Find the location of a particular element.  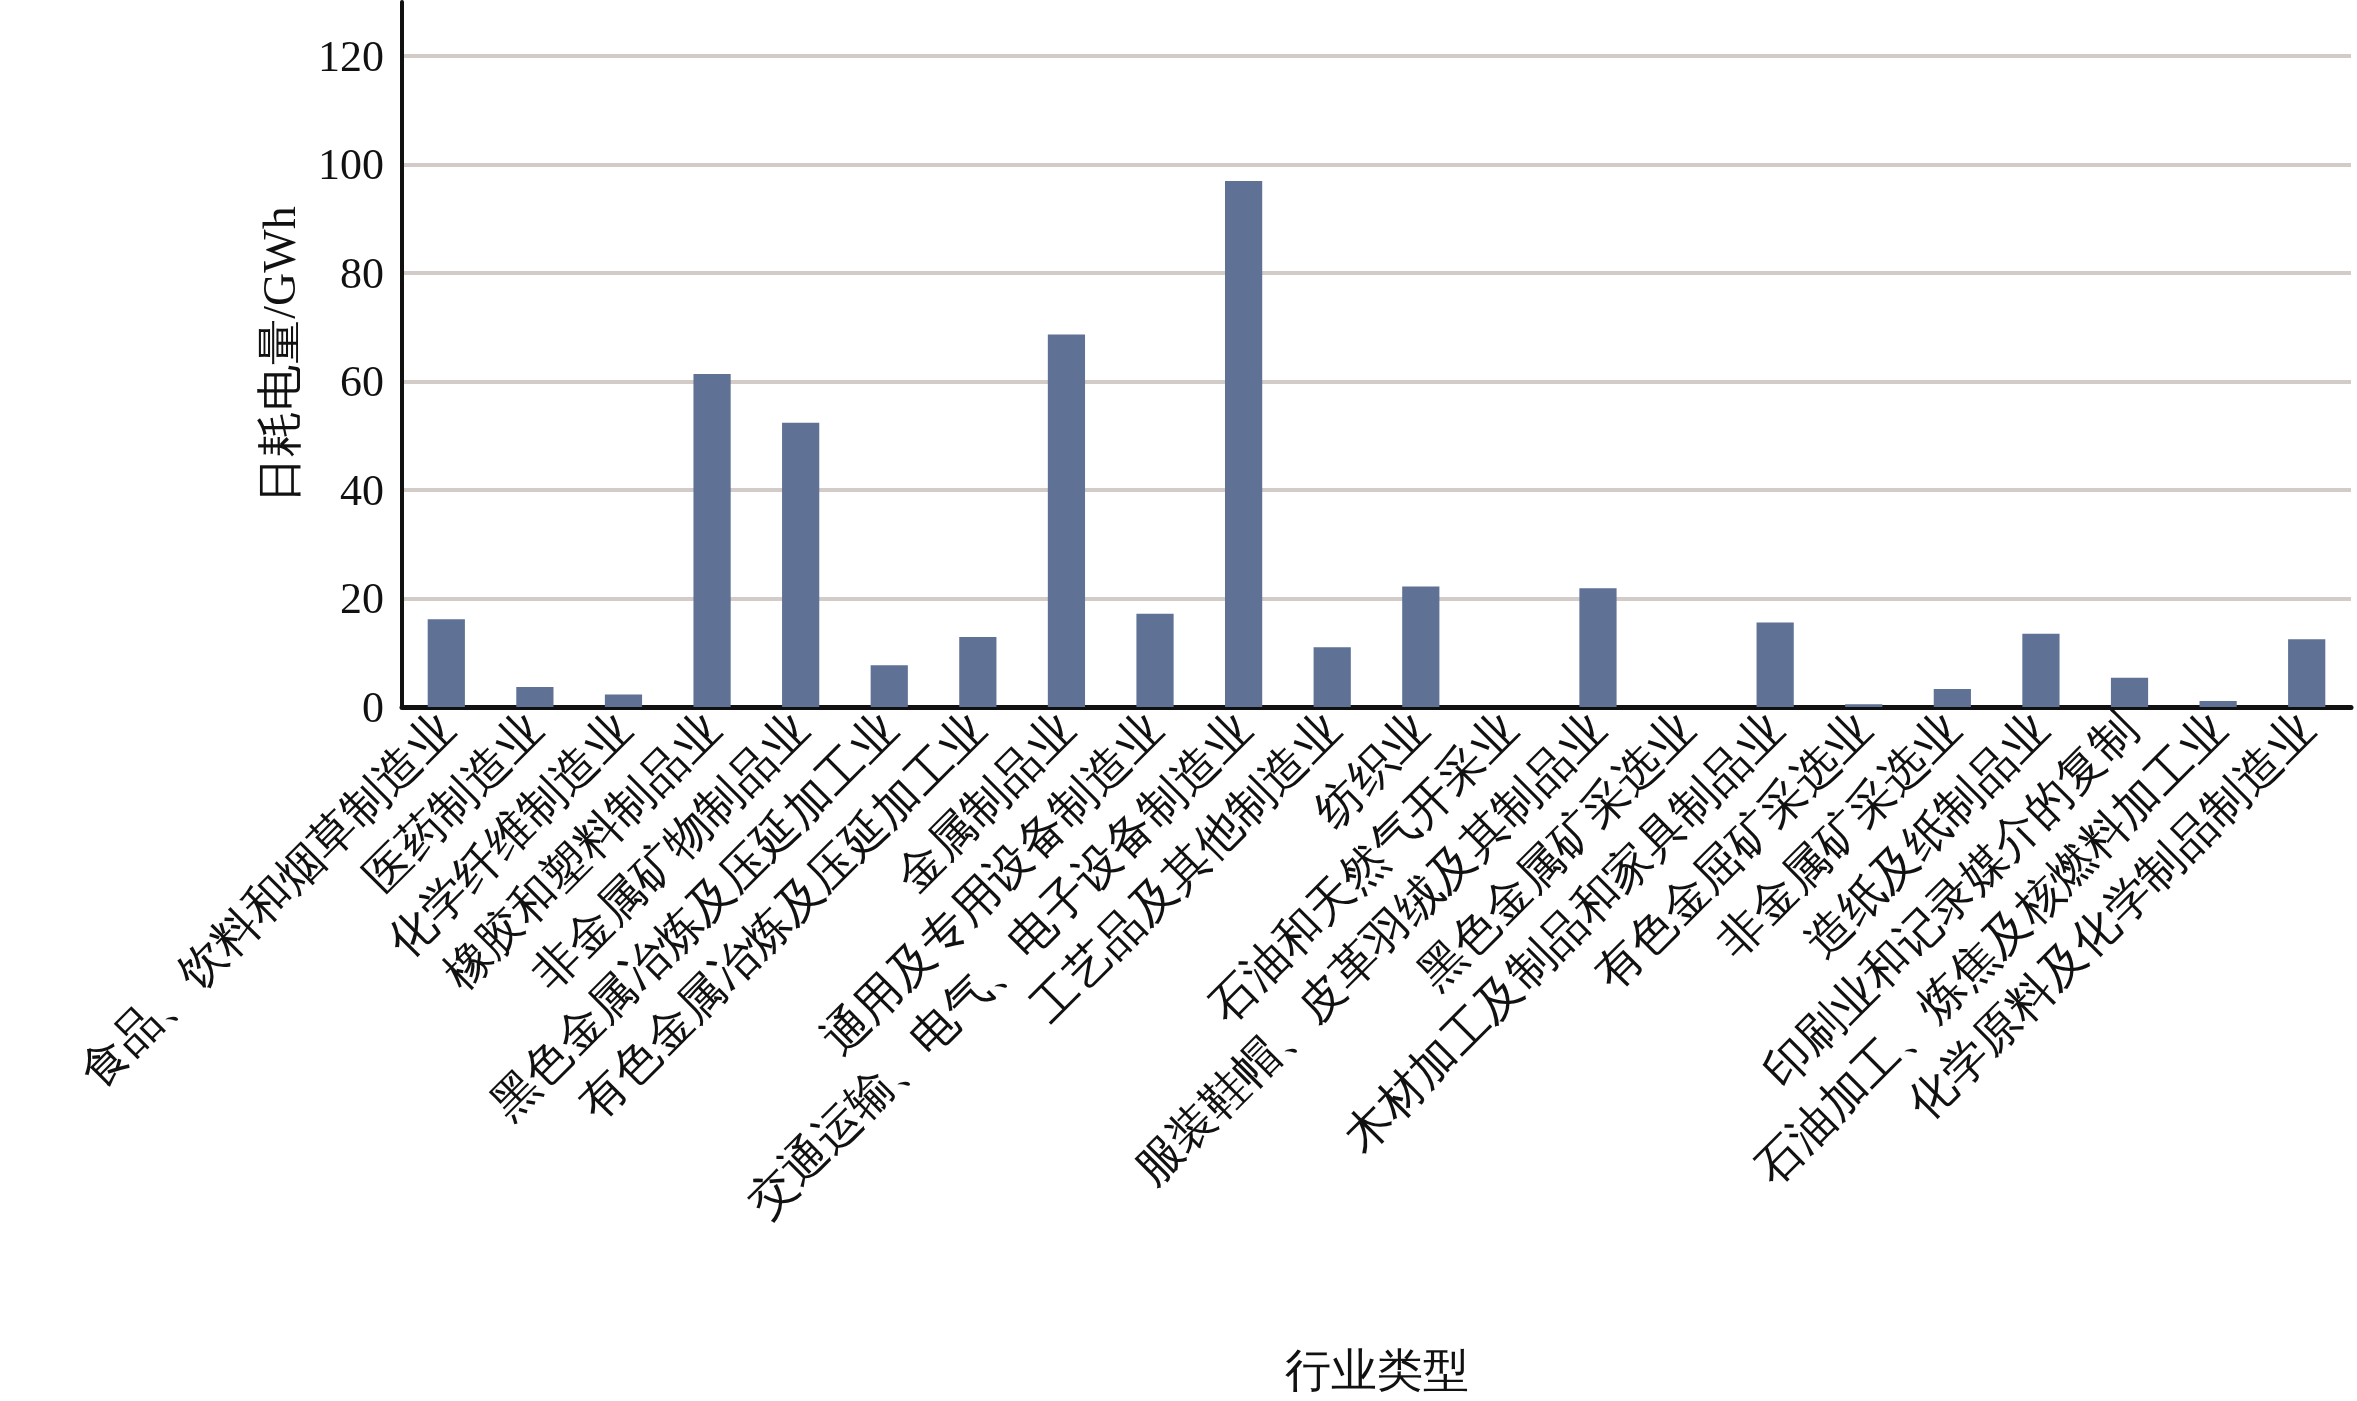

y-tick-label: 60 is located at coordinates (362, 382).